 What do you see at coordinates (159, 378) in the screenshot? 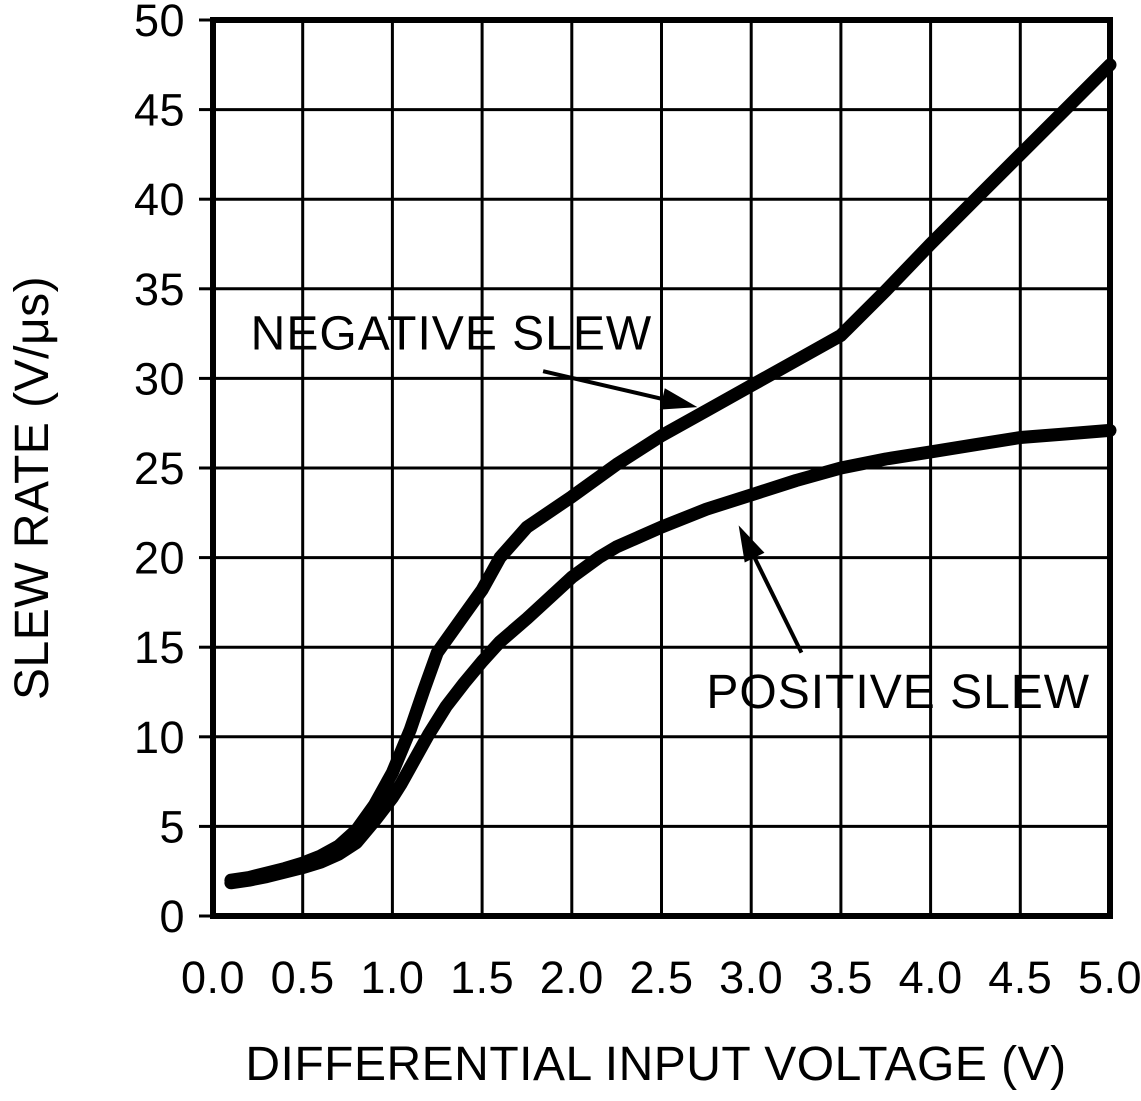
I see `y-tick-label: 30` at bounding box center [159, 378].